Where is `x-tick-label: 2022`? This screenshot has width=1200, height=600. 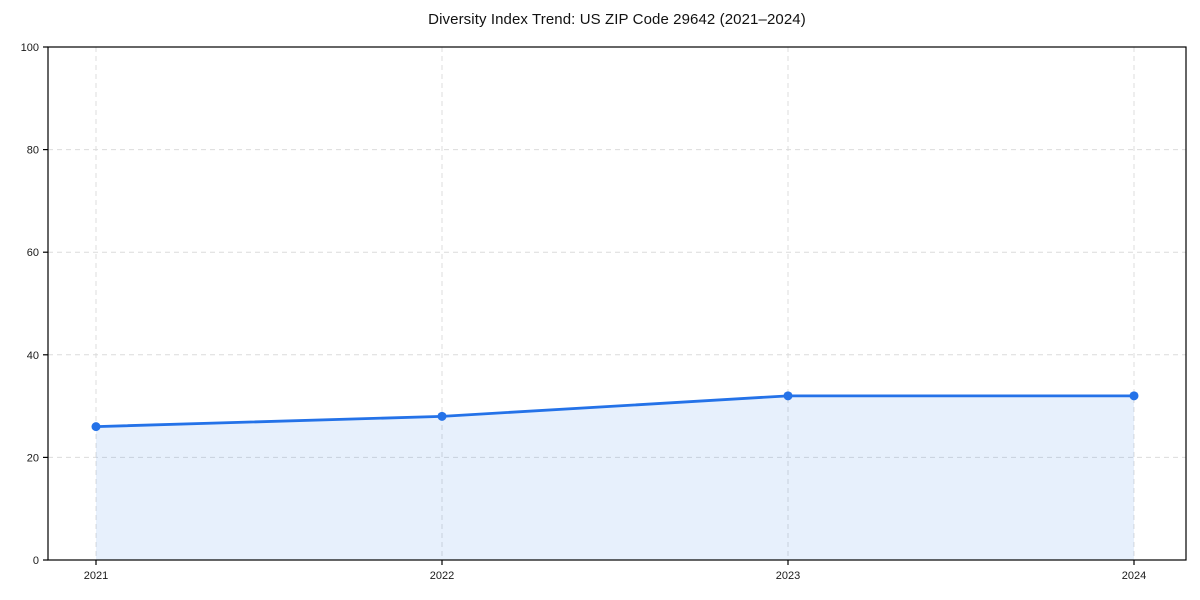 x-tick-label: 2022 is located at coordinates (442, 576).